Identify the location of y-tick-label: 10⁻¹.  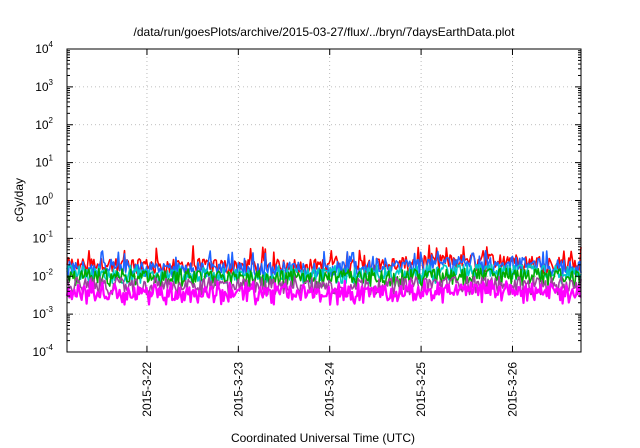
(43, 237).